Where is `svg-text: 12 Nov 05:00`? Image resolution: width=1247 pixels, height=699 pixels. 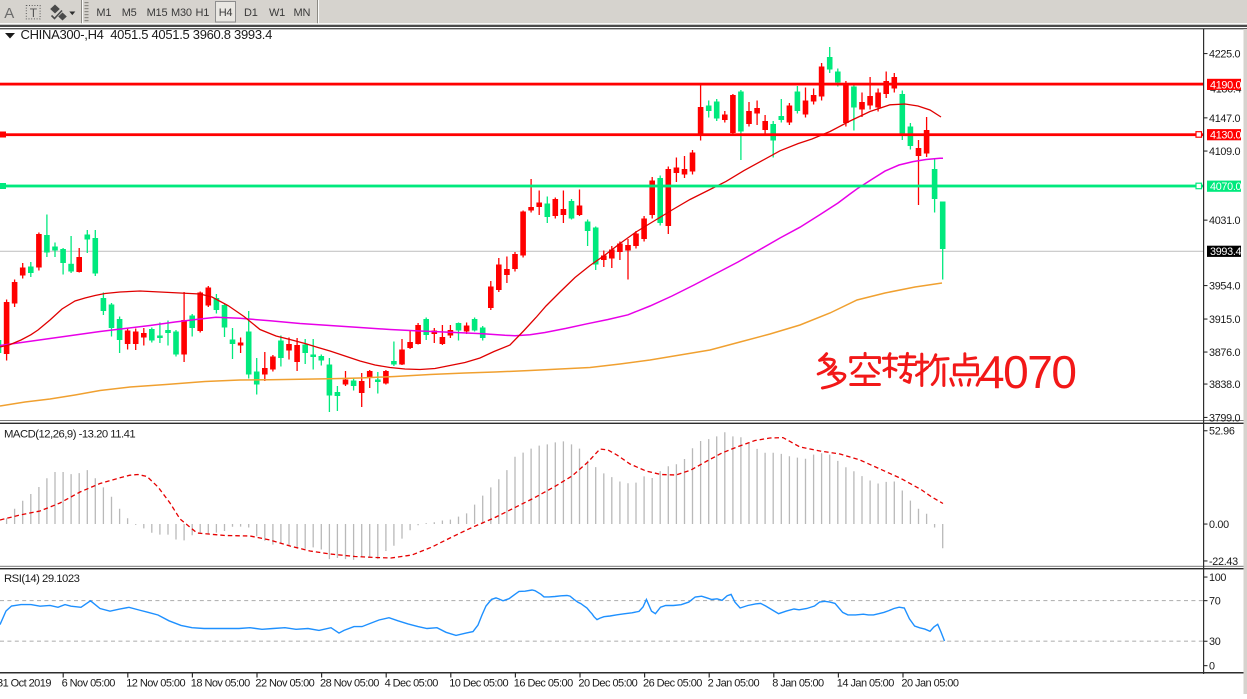 svg-text: 12 Nov 05:00 is located at coordinates (155, 684).